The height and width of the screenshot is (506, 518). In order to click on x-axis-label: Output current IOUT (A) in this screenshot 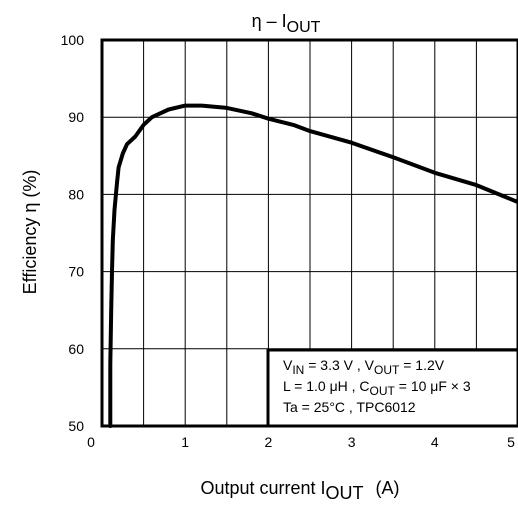, I will do `click(299, 490)`.